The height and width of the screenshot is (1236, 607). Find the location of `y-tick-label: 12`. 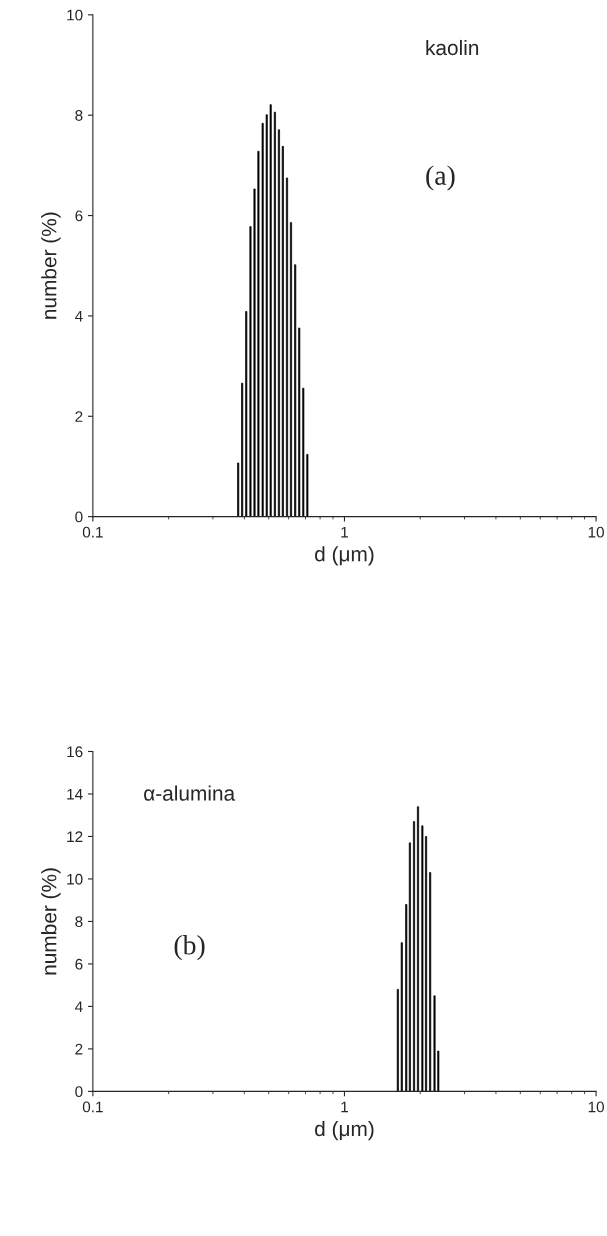

y-tick-label: 12 is located at coordinates (75, 836).